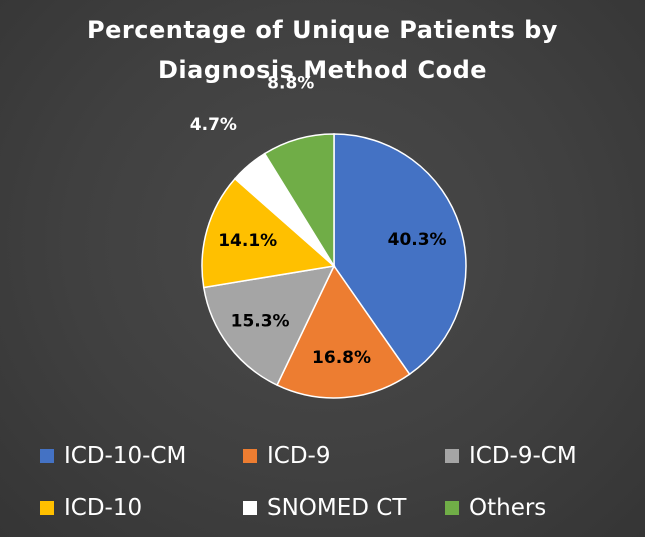 Image resolution: width=645 pixels, height=537 pixels. What do you see at coordinates (417, 240) in the screenshot?
I see `data-label-icd-10-cm: 40.3%` at bounding box center [417, 240].